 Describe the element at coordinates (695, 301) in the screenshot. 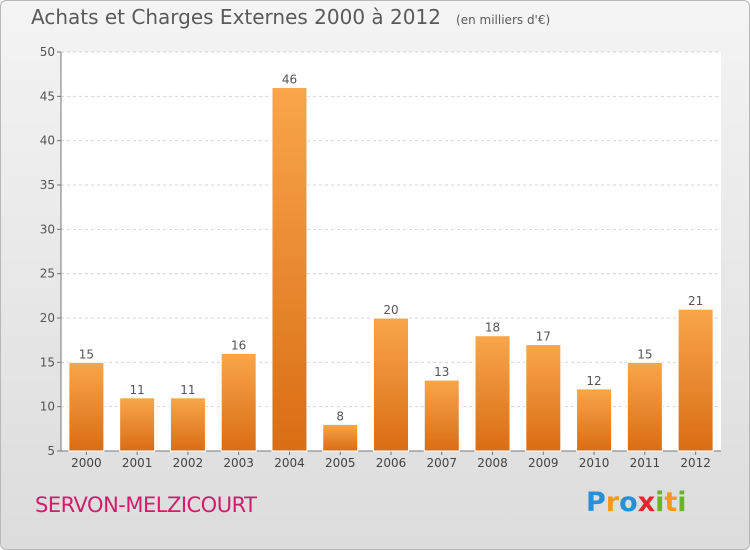

I see `bar-value-label: 21` at that location.